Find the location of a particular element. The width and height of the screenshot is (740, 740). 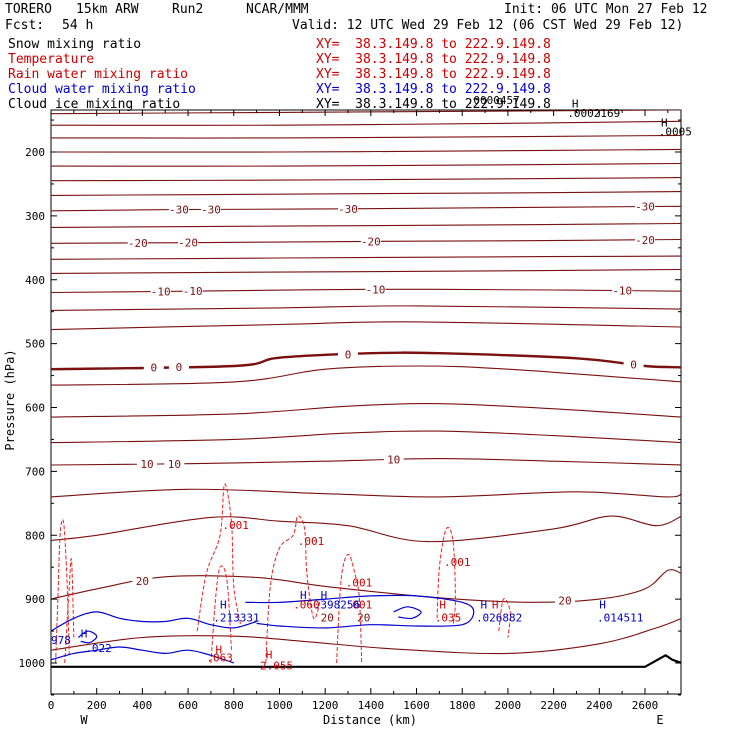

isotherm-label-9-3: -20 is located at coordinates (645, 240).